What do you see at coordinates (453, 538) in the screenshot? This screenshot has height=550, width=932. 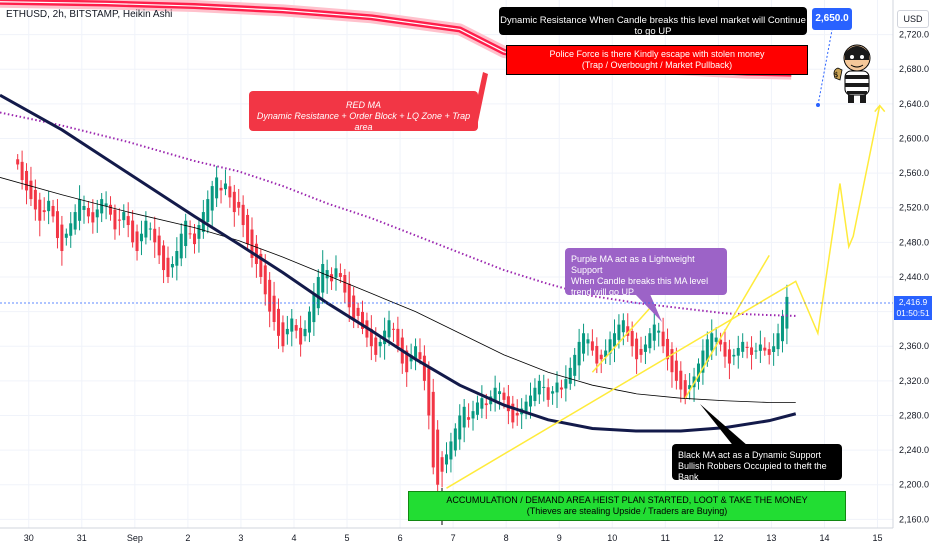 I see `time-axis: 30 31 Sep 2 3 4 5 6 7 8 9 10 11 12 13 14 15` at bounding box center [453, 538].